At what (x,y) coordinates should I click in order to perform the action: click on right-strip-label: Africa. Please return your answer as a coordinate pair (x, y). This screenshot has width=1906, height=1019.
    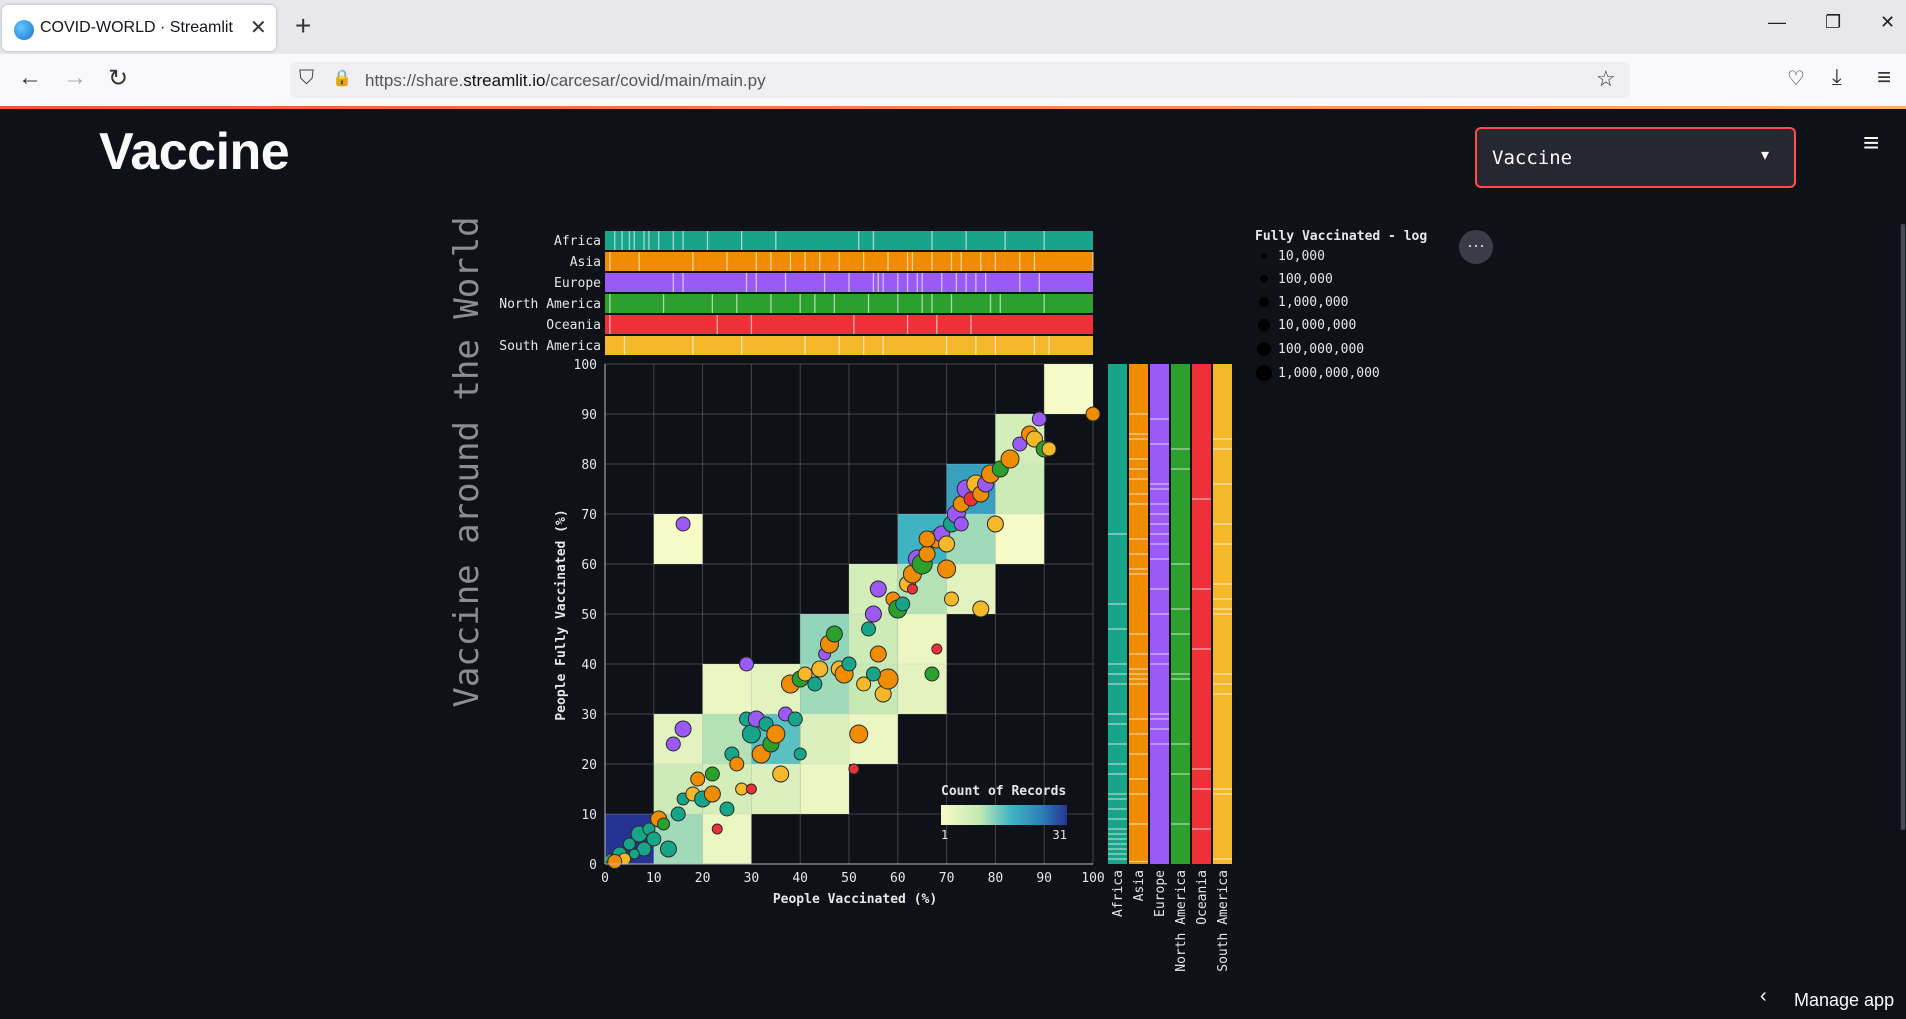
    Looking at the image, I should click on (1118, 893).